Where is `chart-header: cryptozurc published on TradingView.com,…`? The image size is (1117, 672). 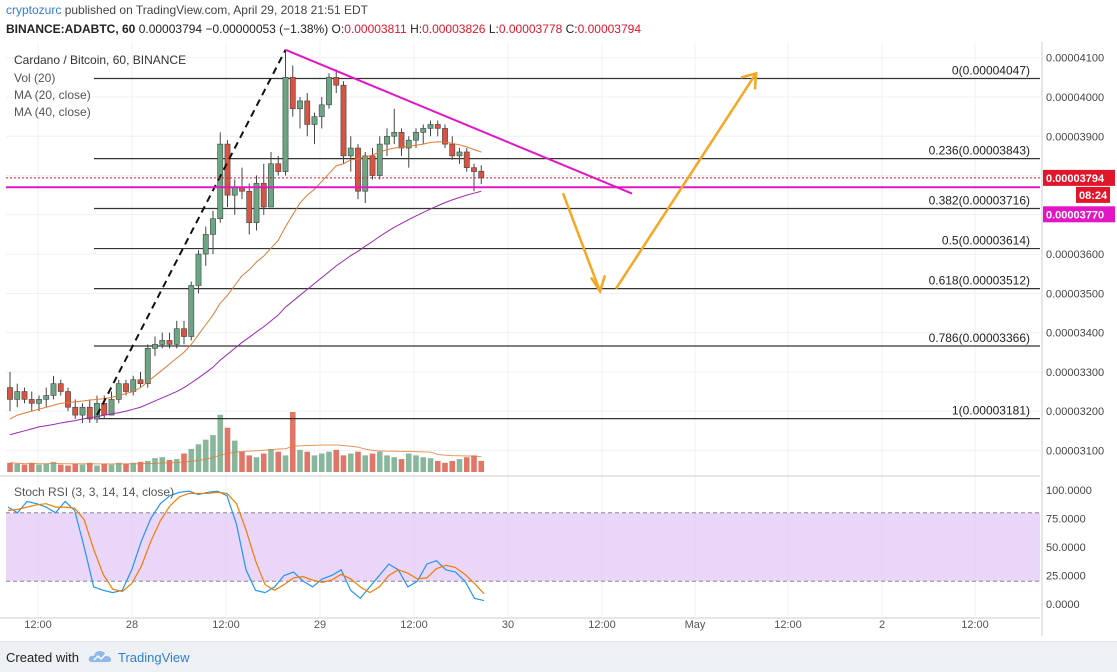 chart-header: cryptozurc published on TradingView.com,… is located at coordinates (558, 21).